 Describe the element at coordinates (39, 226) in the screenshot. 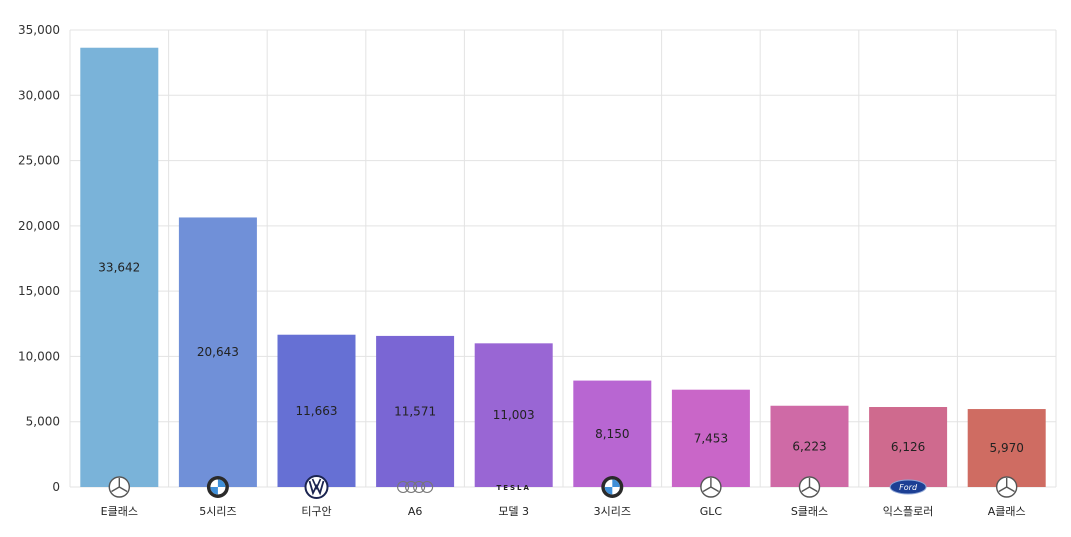

I see `y-tick-label: 20,000` at that location.